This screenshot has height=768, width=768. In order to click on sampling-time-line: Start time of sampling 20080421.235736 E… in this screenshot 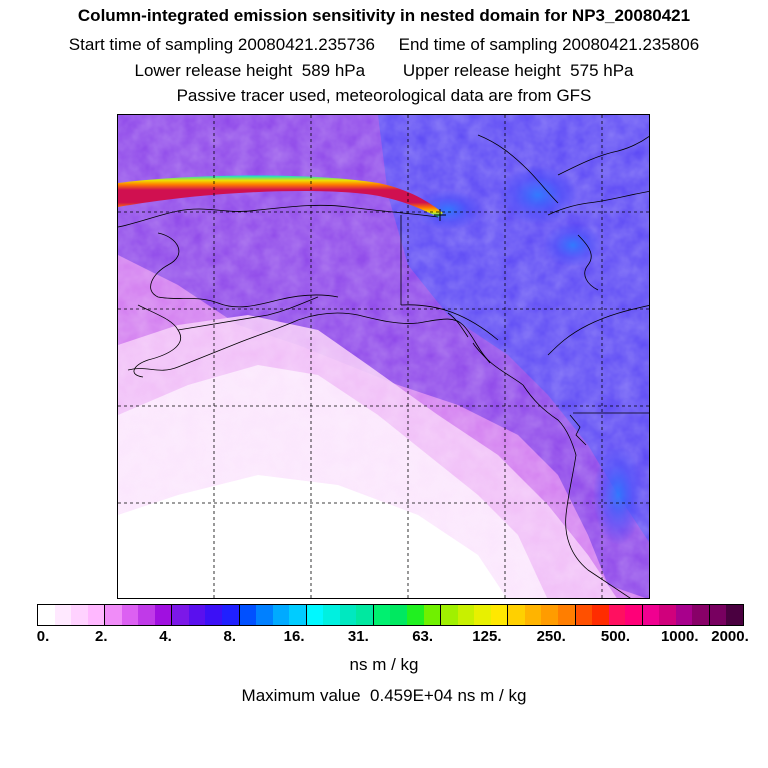, I will do `click(384, 44)`.